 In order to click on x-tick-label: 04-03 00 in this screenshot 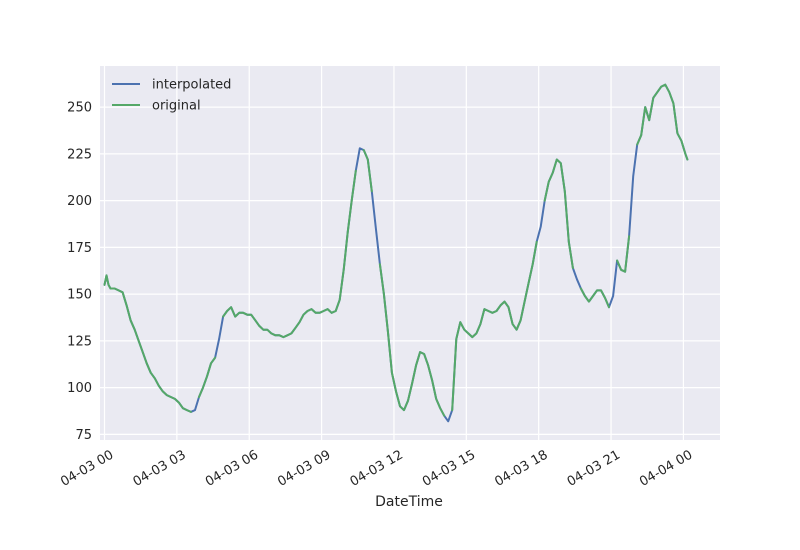, I will do `click(87, 469)`.